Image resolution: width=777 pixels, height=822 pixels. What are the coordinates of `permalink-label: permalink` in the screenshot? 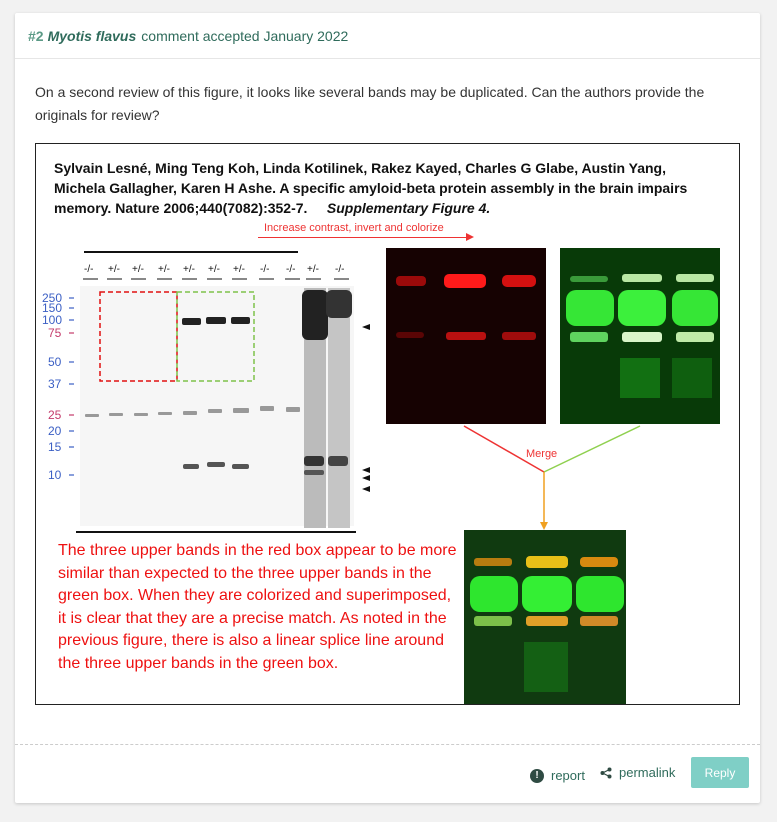 It's located at (647, 772).